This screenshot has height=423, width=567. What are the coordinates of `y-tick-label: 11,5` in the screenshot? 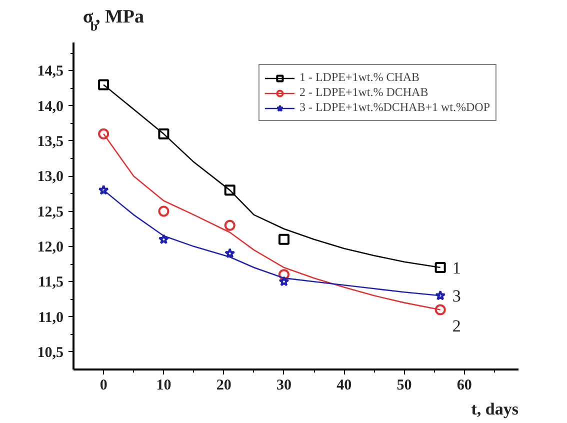 It's located at (51, 282).